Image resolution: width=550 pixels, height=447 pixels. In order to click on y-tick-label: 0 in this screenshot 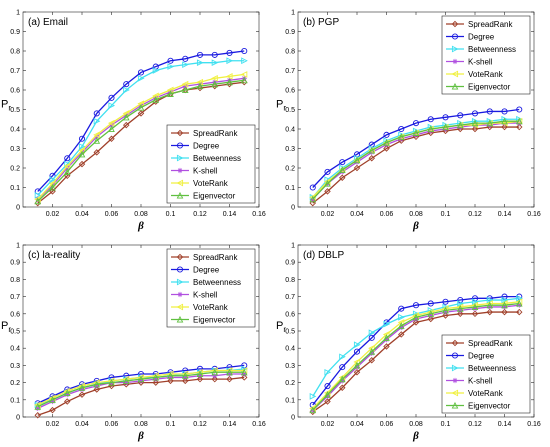, I will do `click(293, 208)`.